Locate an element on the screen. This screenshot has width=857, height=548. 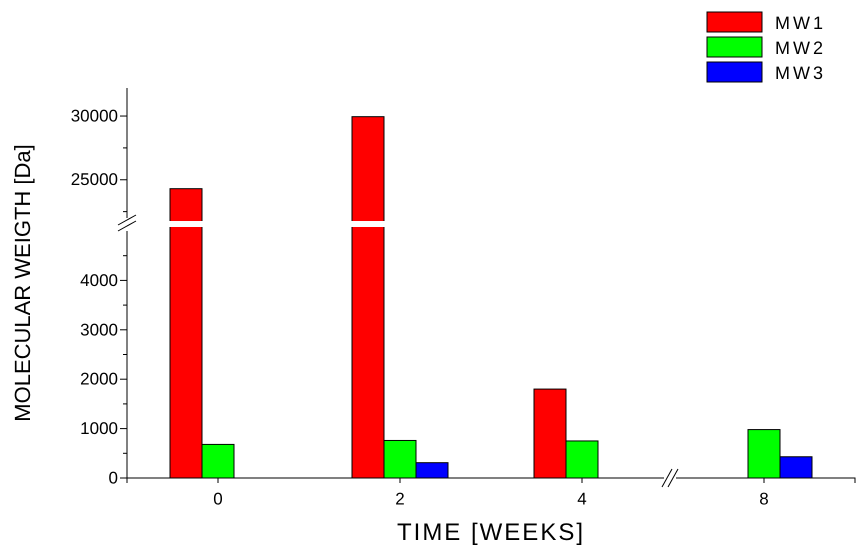
x-tick-label: 2 is located at coordinates (400, 499).